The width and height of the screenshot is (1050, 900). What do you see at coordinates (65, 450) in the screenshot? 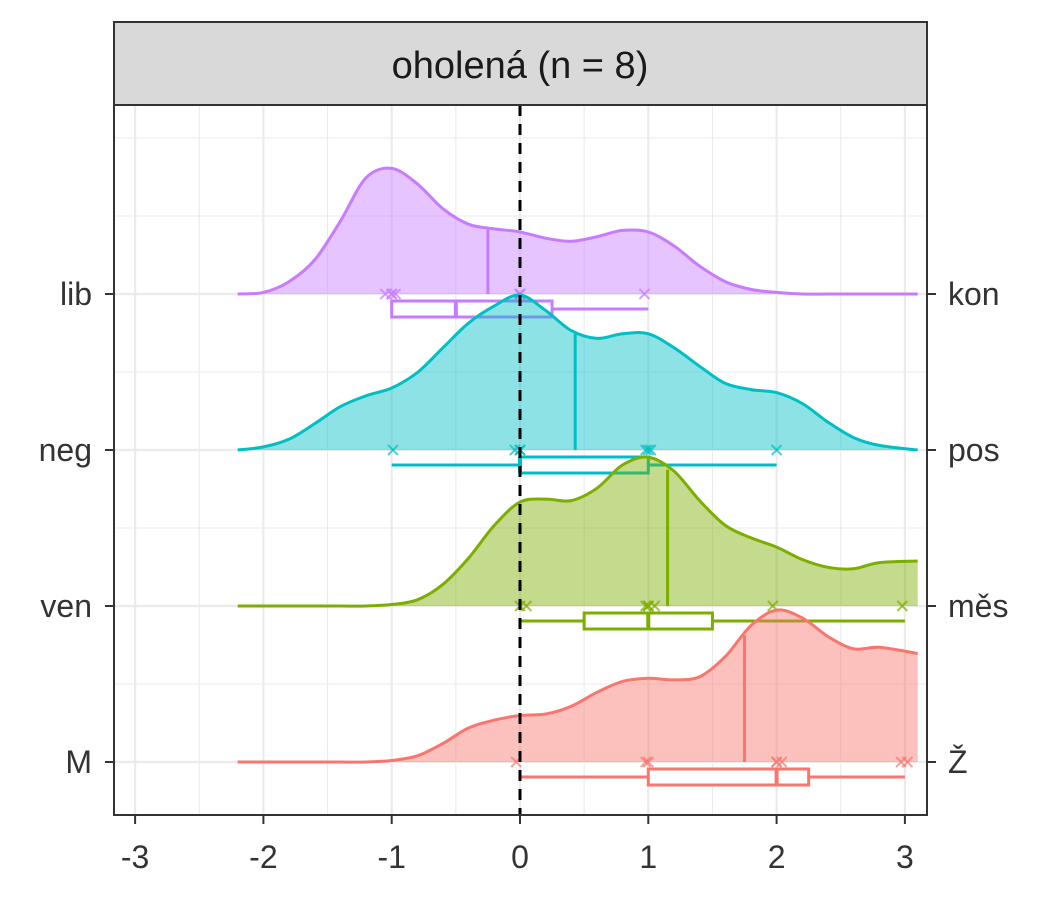
I see `y-left-tick-label: neg` at bounding box center [65, 450].